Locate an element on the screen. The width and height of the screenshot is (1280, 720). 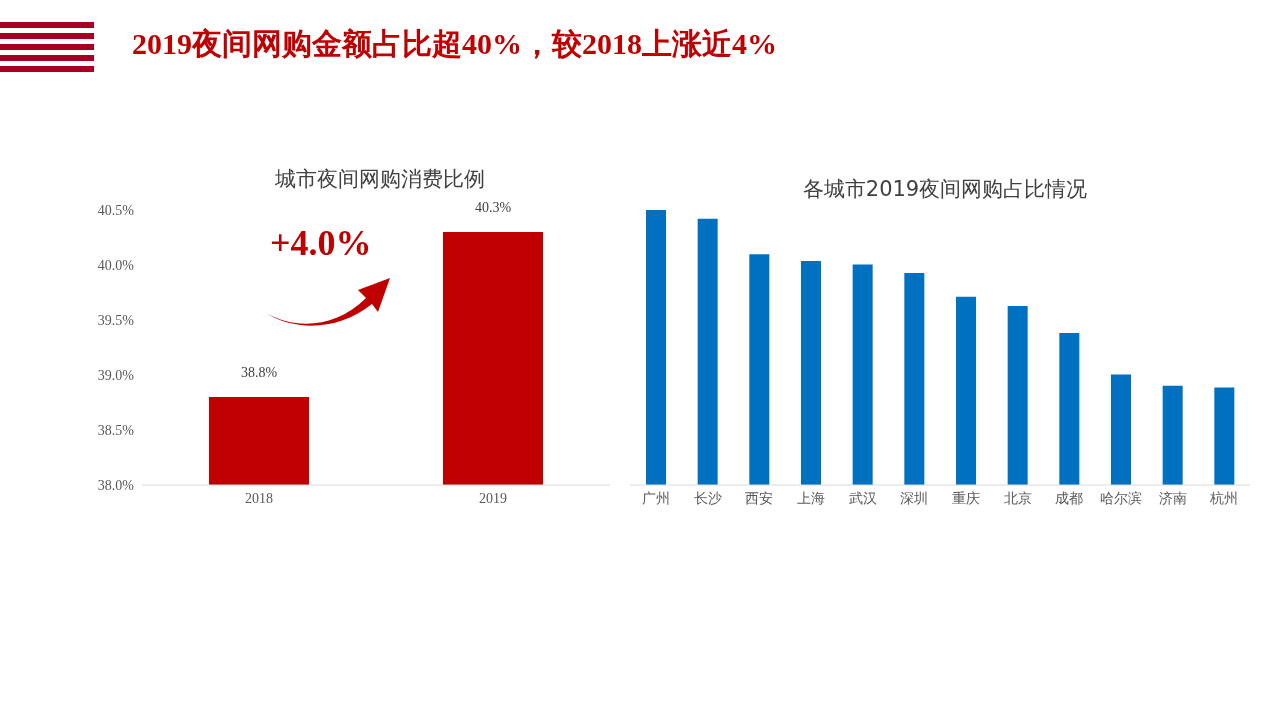
x-tick-label: 杭州 is located at coordinates (1224, 498).